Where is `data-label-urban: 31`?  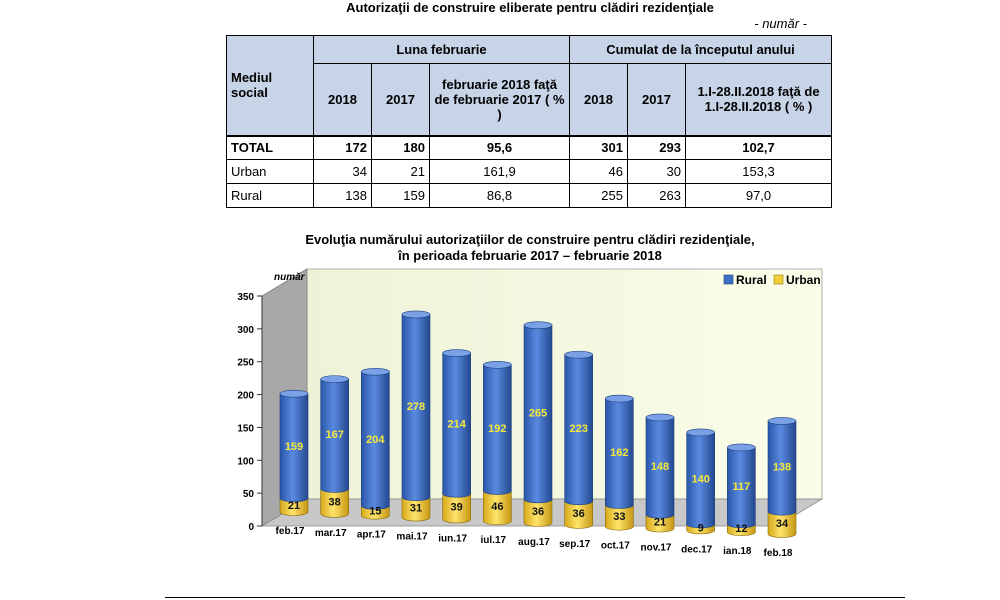
data-label-urban: 31 is located at coordinates (416, 508).